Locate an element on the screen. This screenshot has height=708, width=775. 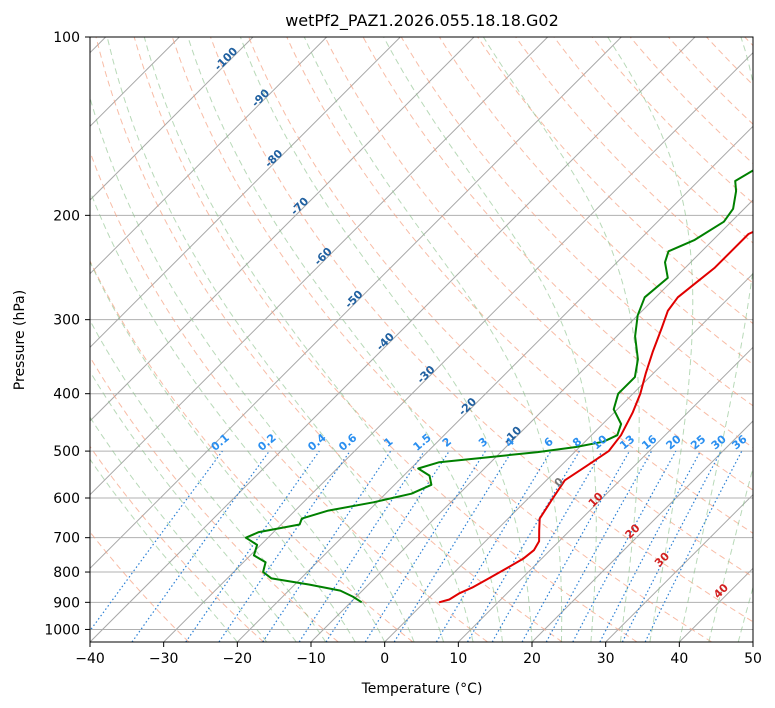
x-axis-title: Temperature (°C) is located at coordinates (422, 689).